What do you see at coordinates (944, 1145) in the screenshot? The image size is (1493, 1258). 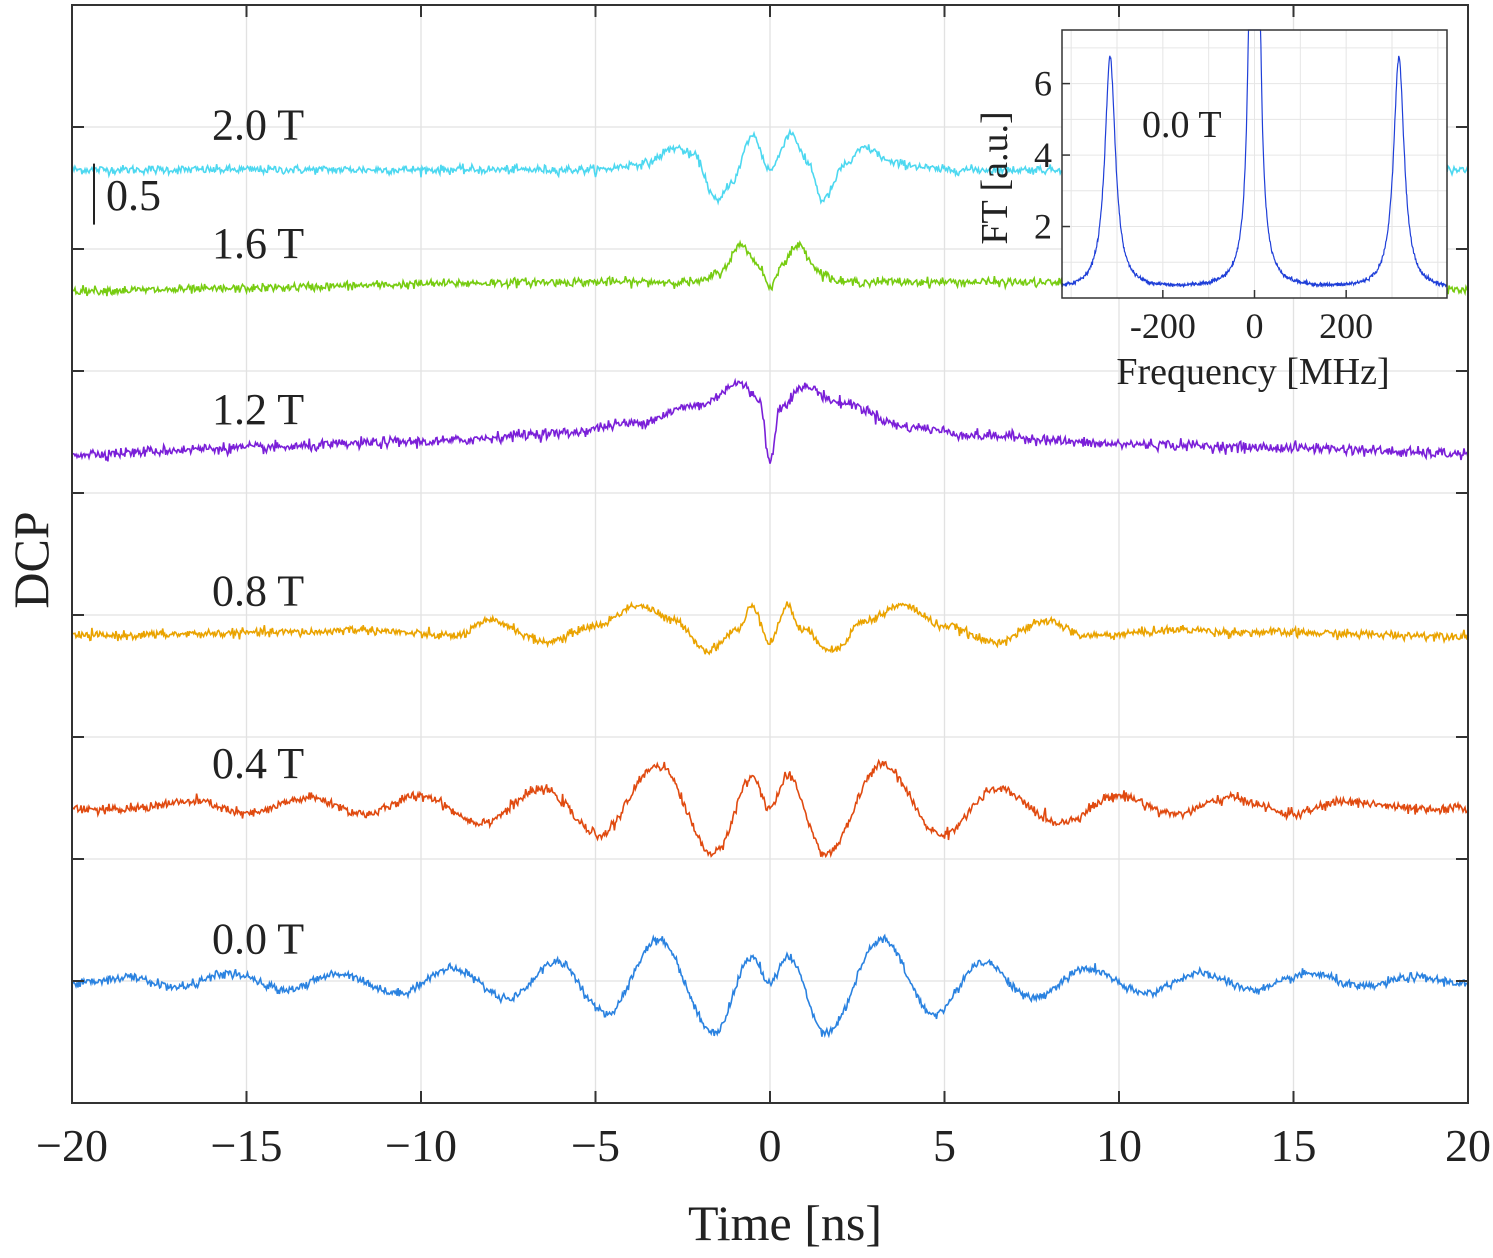 I see `x-tick-label: 5` at bounding box center [944, 1145].